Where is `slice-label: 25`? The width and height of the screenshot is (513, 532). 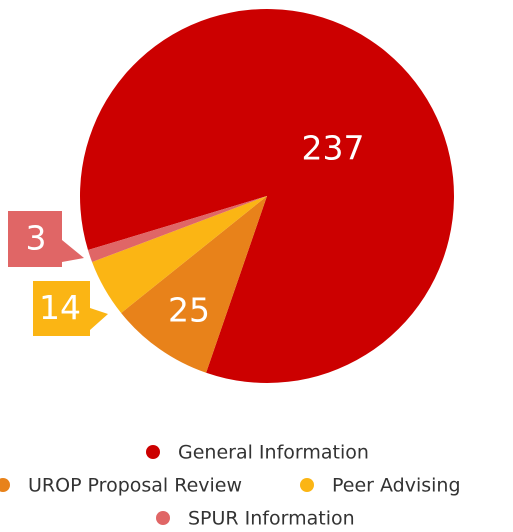
slice-label: 25 is located at coordinates (189, 310).